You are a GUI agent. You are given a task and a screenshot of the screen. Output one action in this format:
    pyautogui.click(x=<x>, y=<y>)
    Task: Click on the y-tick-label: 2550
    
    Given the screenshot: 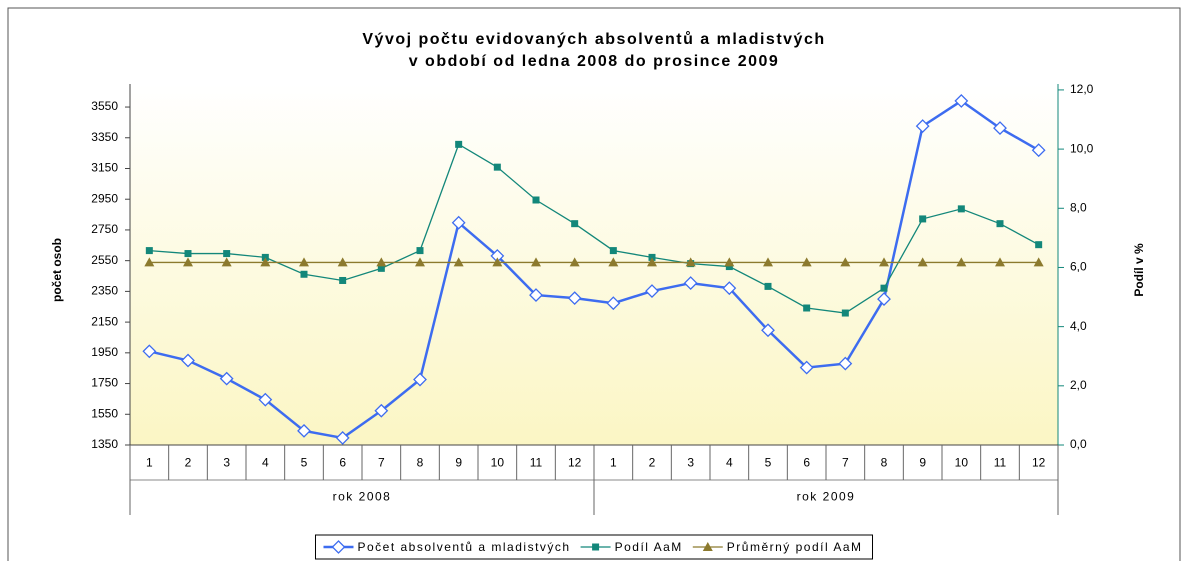 What is the action you would take?
    pyautogui.click(x=104, y=260)
    